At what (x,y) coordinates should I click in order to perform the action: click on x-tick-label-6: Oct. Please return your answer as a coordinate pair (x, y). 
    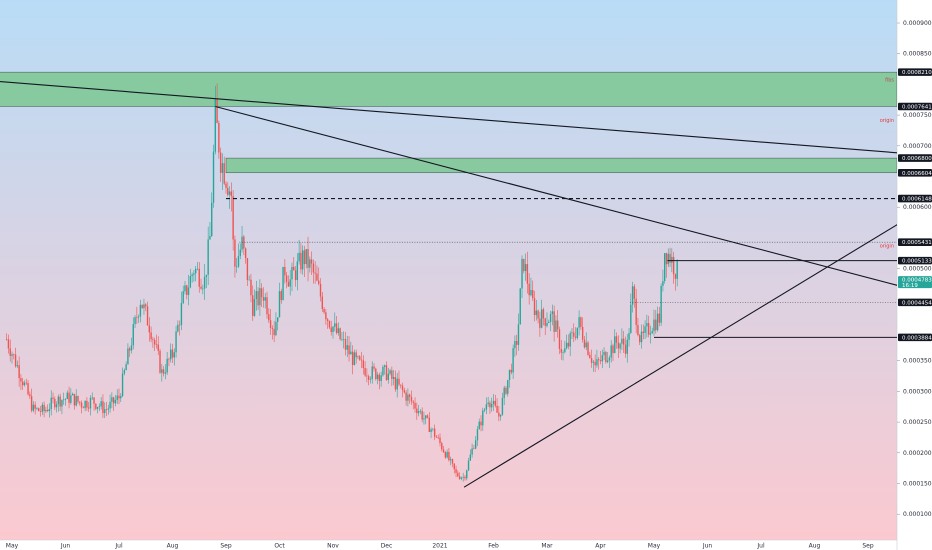
    Looking at the image, I should click on (279, 546).